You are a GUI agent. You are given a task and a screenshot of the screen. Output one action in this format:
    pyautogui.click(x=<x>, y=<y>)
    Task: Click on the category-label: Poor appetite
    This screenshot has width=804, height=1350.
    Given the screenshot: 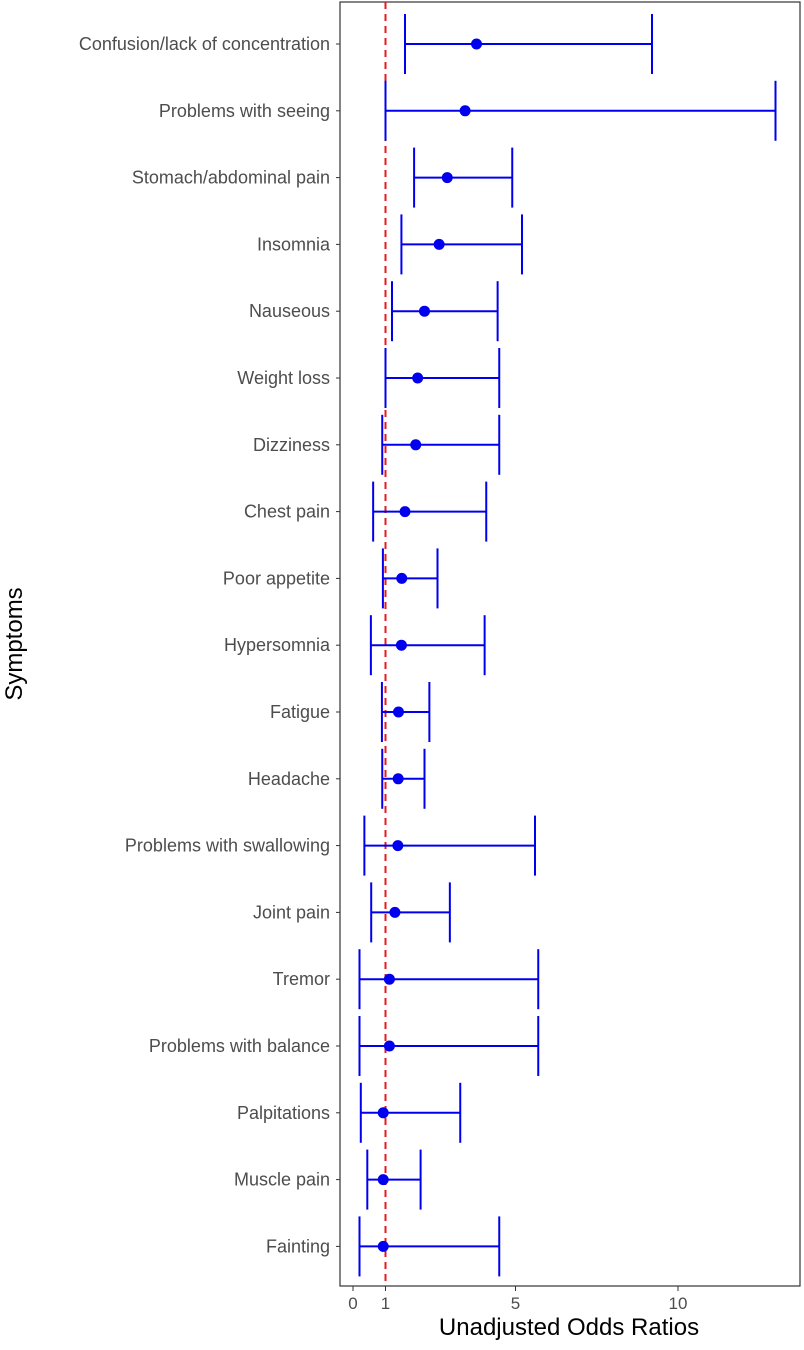 What is the action you would take?
    pyautogui.click(x=276, y=578)
    